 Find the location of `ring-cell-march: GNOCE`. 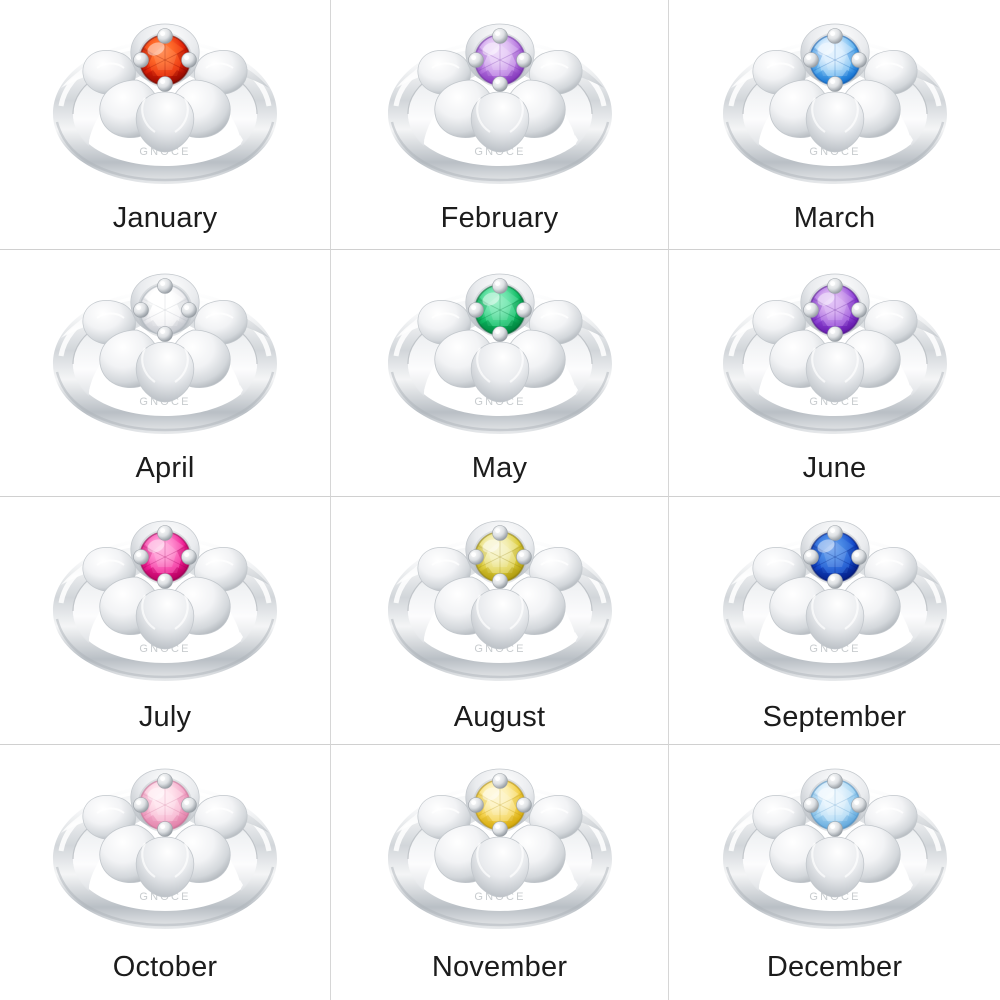

ring-cell-march: GNOCE is located at coordinates (834, 125).